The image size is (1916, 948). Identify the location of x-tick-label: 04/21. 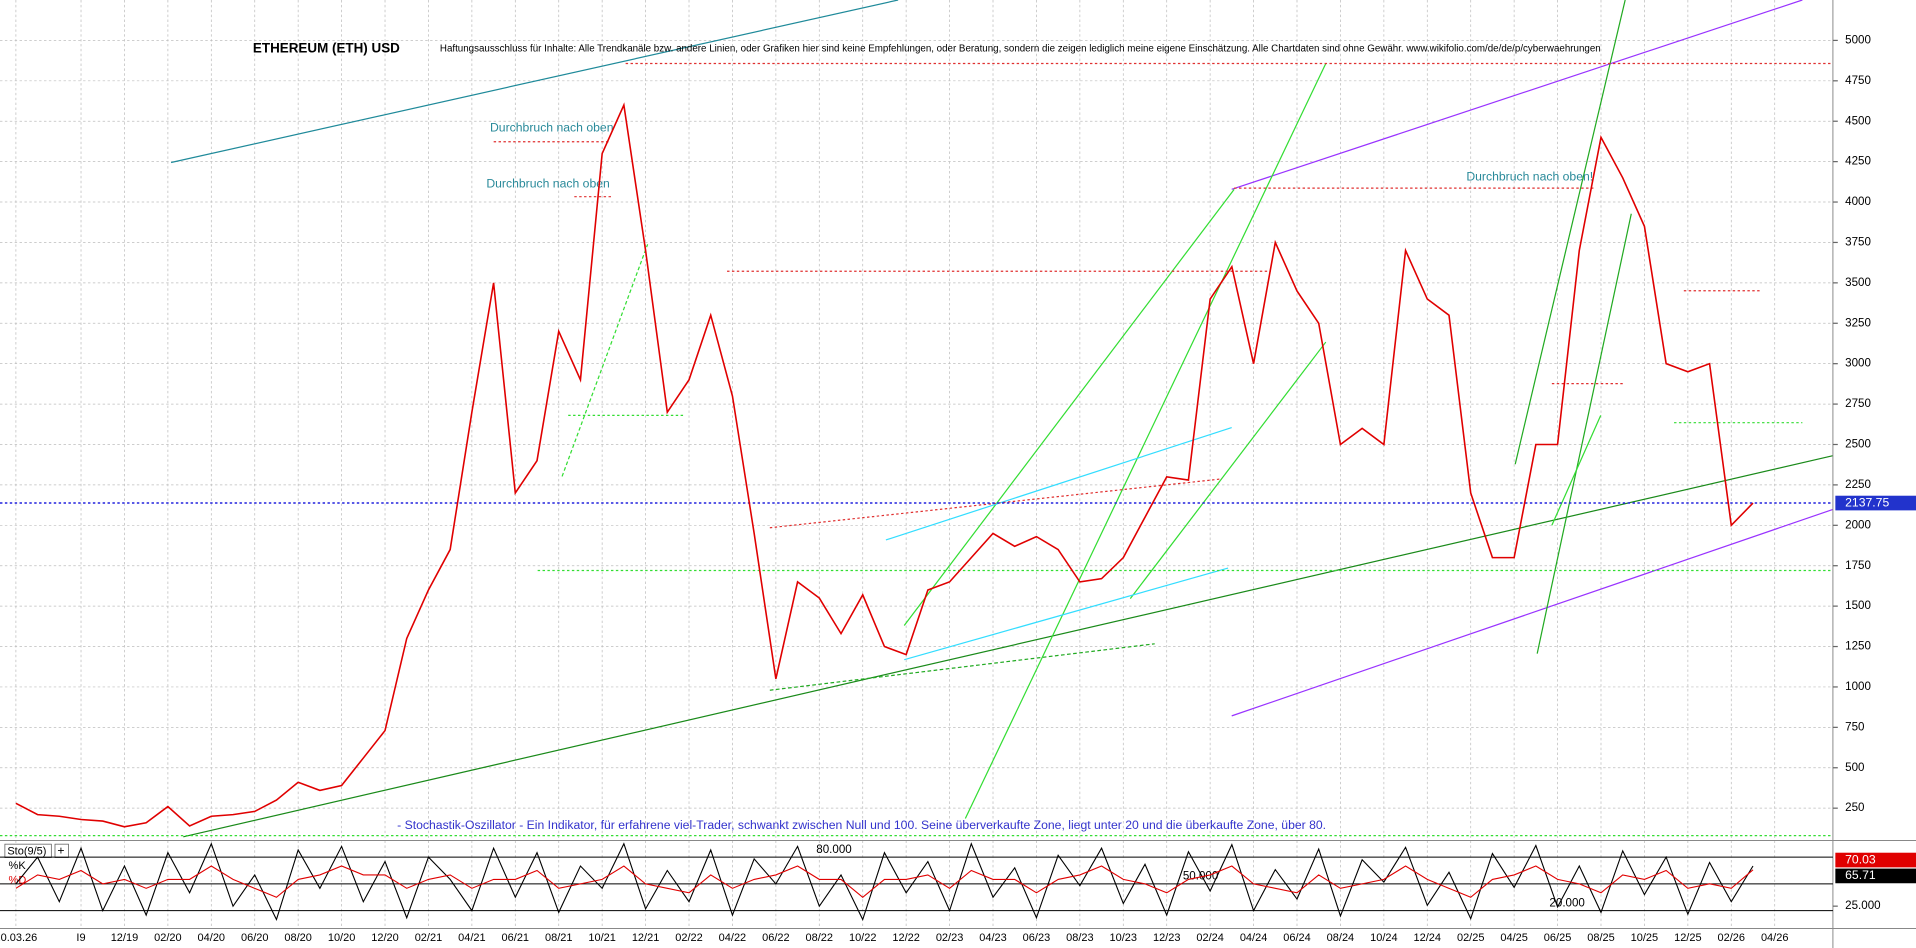
(472, 938).